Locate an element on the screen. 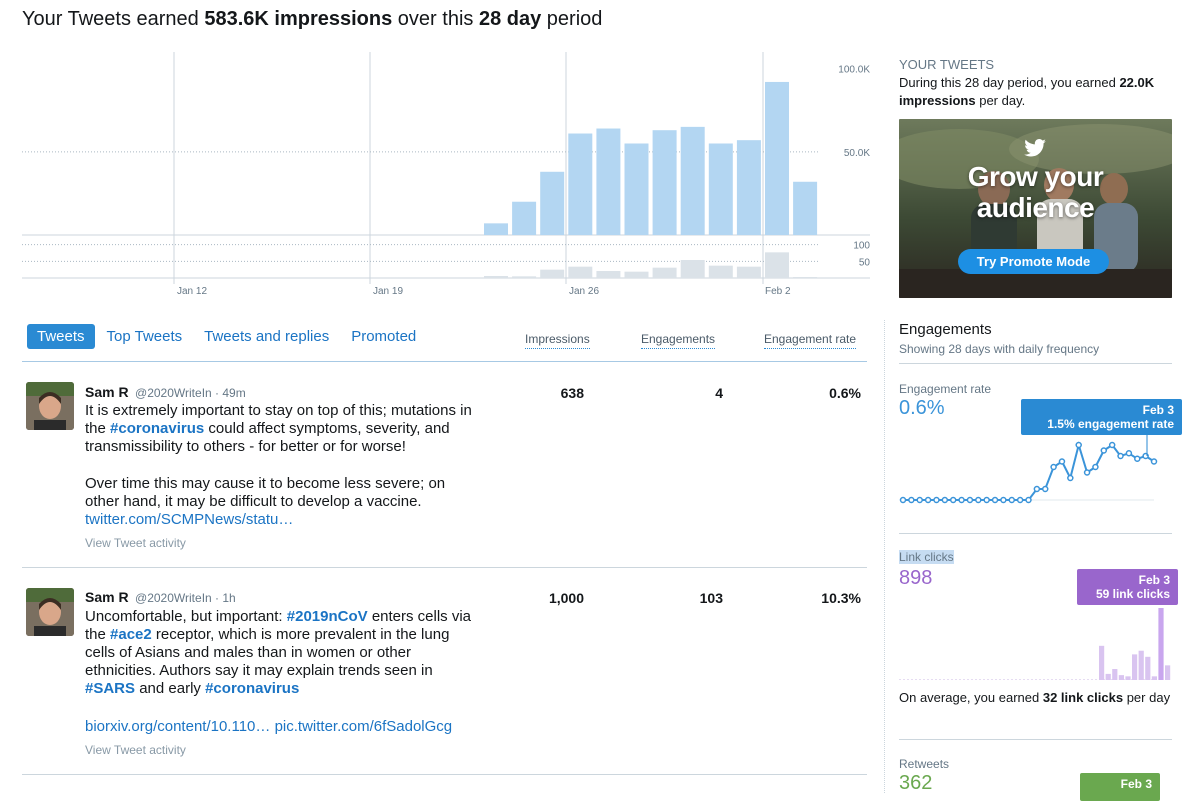 The height and width of the screenshot is (801, 1199). tweet-impressions: 638 is located at coordinates (572, 393).